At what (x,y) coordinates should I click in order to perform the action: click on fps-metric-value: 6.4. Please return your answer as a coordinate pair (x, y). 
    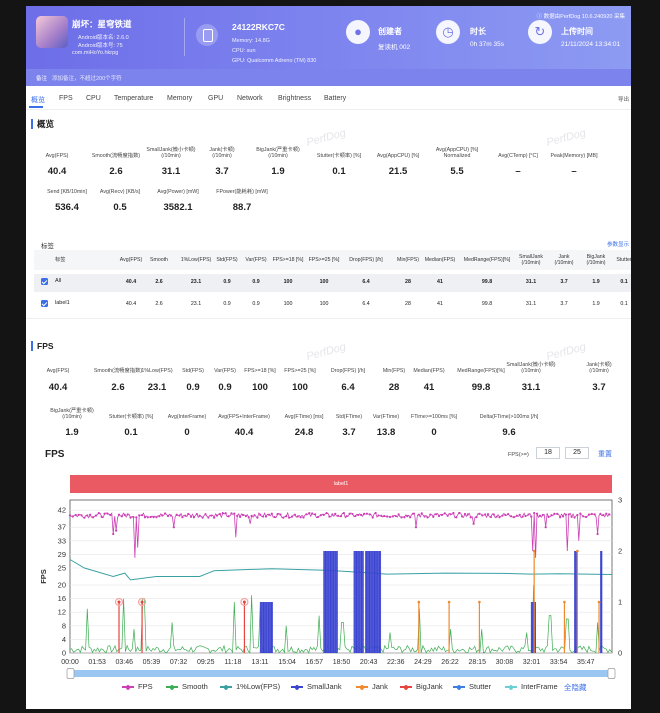
    Looking at the image, I should click on (348, 387).